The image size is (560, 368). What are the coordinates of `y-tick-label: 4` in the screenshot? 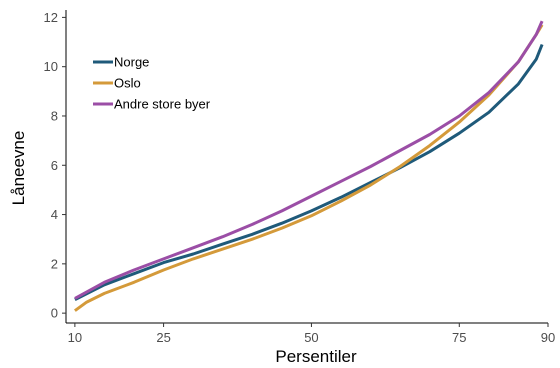 It's located at (54, 214).